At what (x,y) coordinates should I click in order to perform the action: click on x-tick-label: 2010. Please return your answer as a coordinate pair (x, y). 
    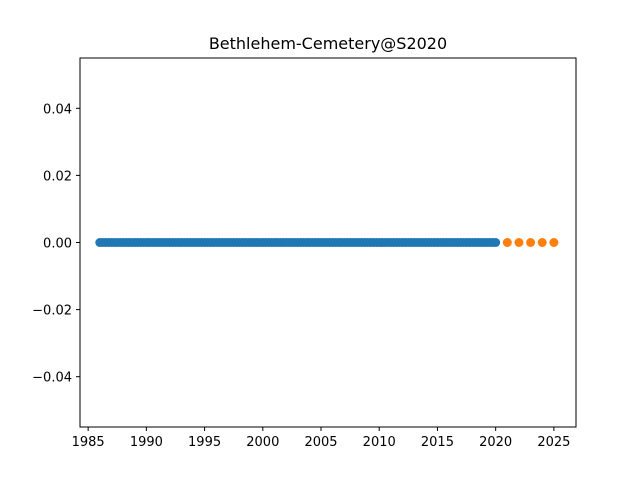
    Looking at the image, I should click on (379, 442).